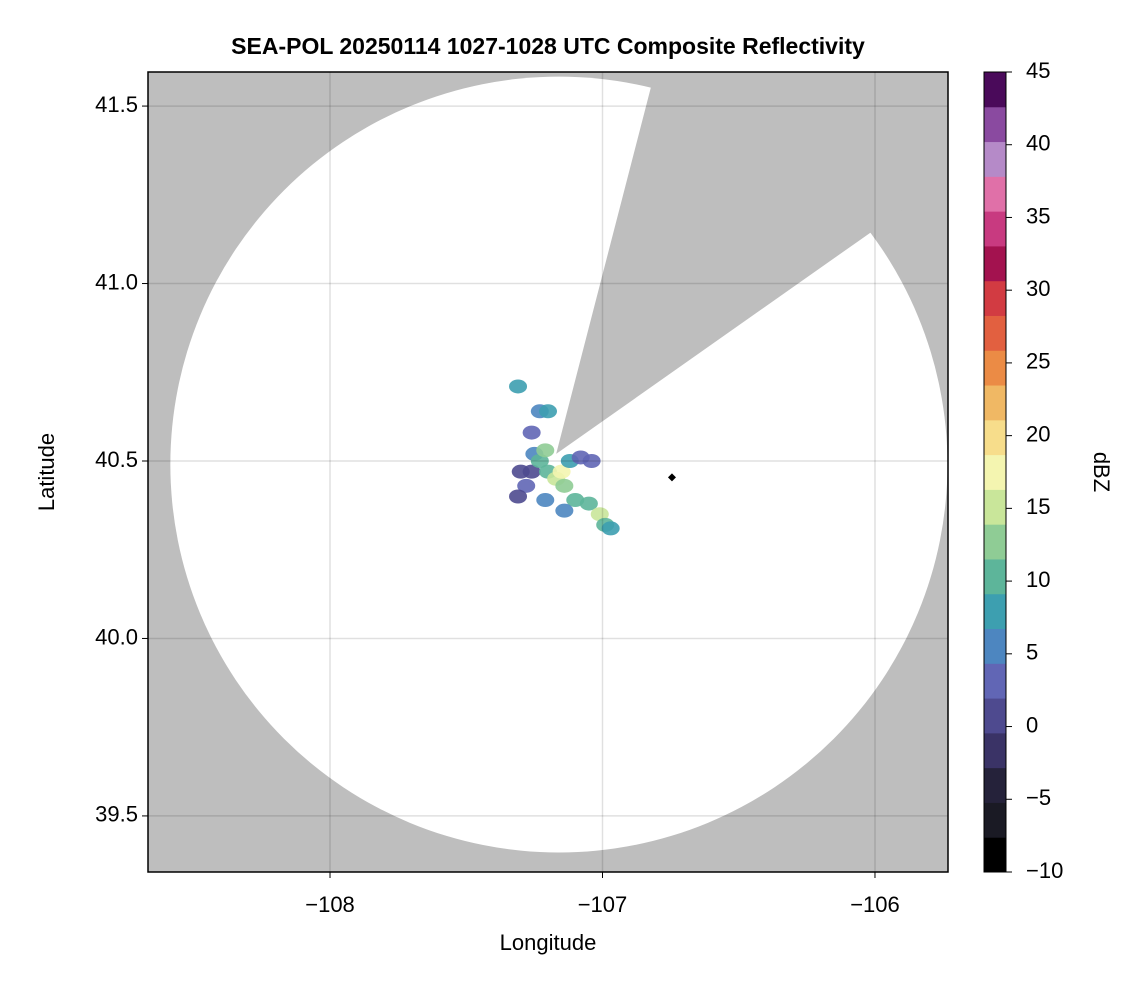  What do you see at coordinates (116, 281) in the screenshot?
I see `y-tick-label: 41.0` at bounding box center [116, 281].